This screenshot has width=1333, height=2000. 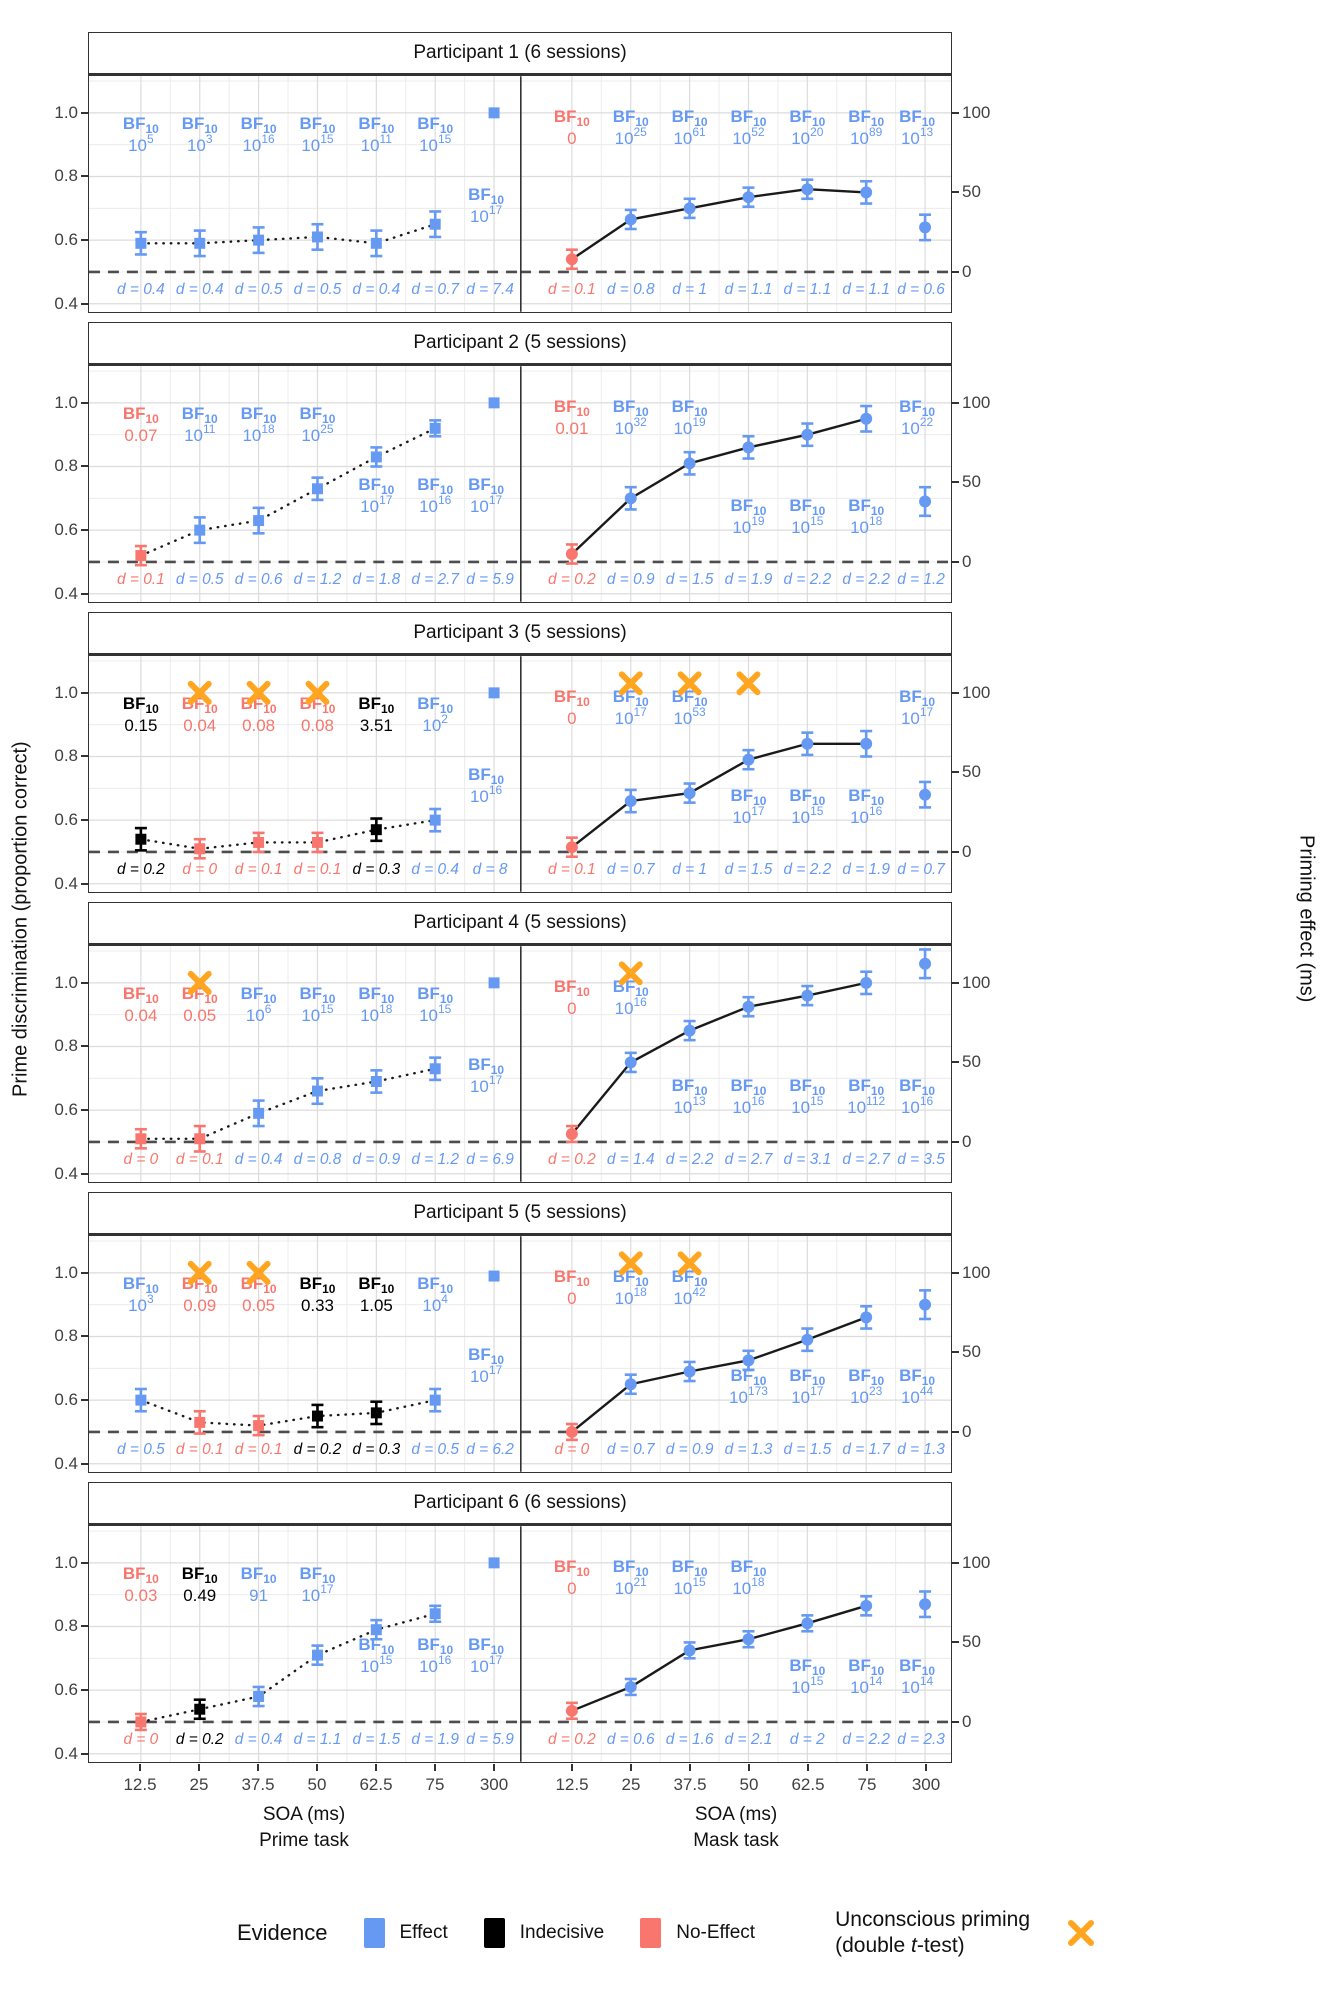 I want to click on d-label: d = 0.7, so click(x=631, y=1449).